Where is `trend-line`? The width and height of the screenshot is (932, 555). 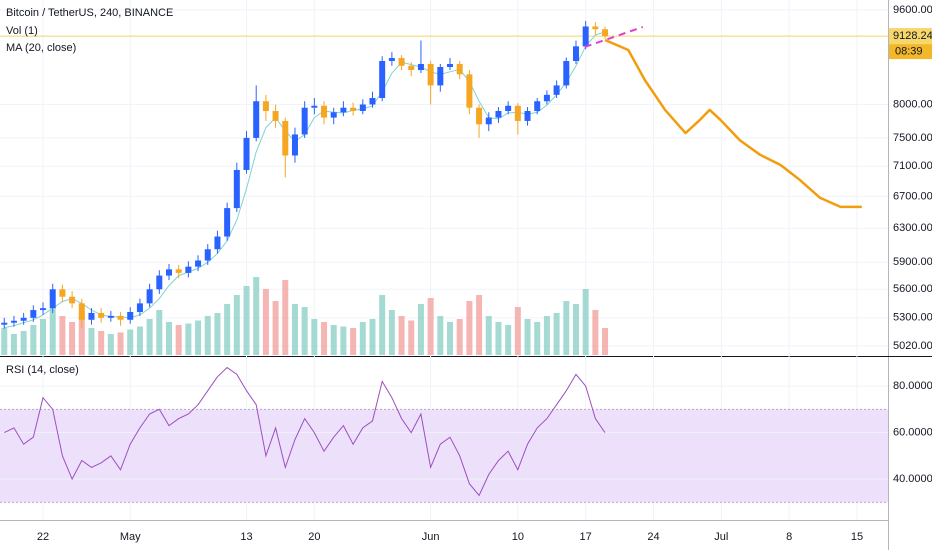
trend-line is located at coordinates (614, 37).